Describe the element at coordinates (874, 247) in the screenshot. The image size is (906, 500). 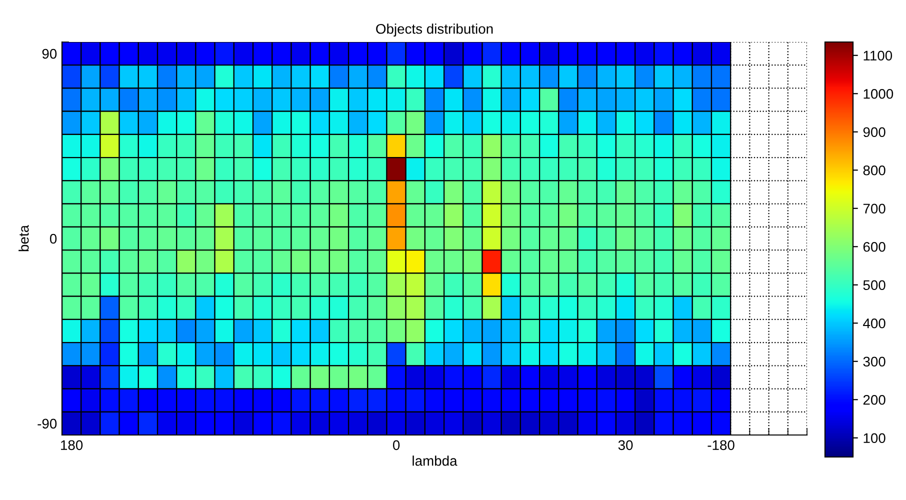
I see `color-bar-label: 600` at that location.